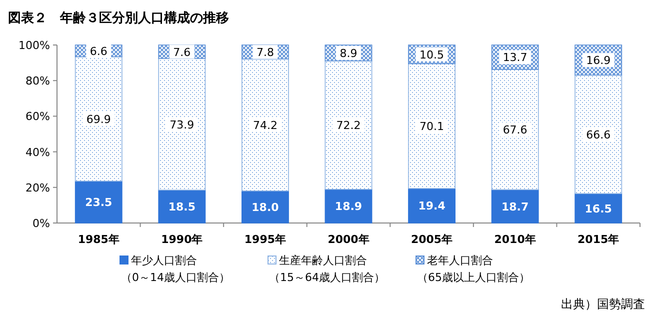  Describe the element at coordinates (599, 239) in the screenshot. I see `x-tick-label: 2015年` at that location.